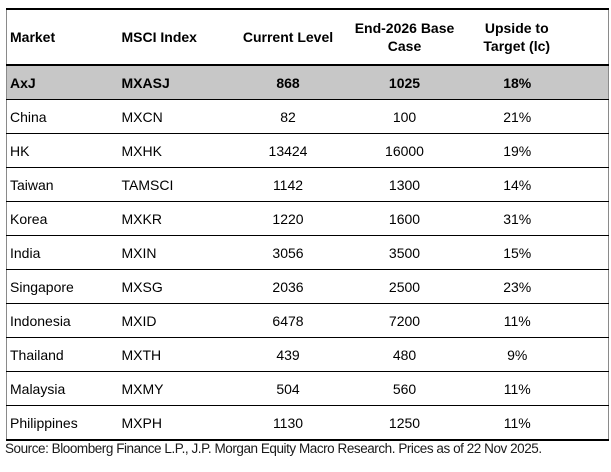 This screenshot has height=472, width=611. I want to click on table-row-korea: Korea MXKR 1220 1600 31%, so click(307, 218).